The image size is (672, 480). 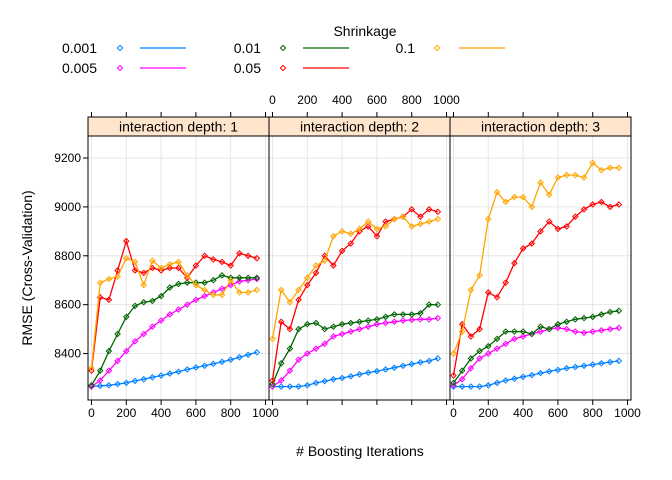 I want to click on legend-label: 0.1, so click(x=406, y=48).